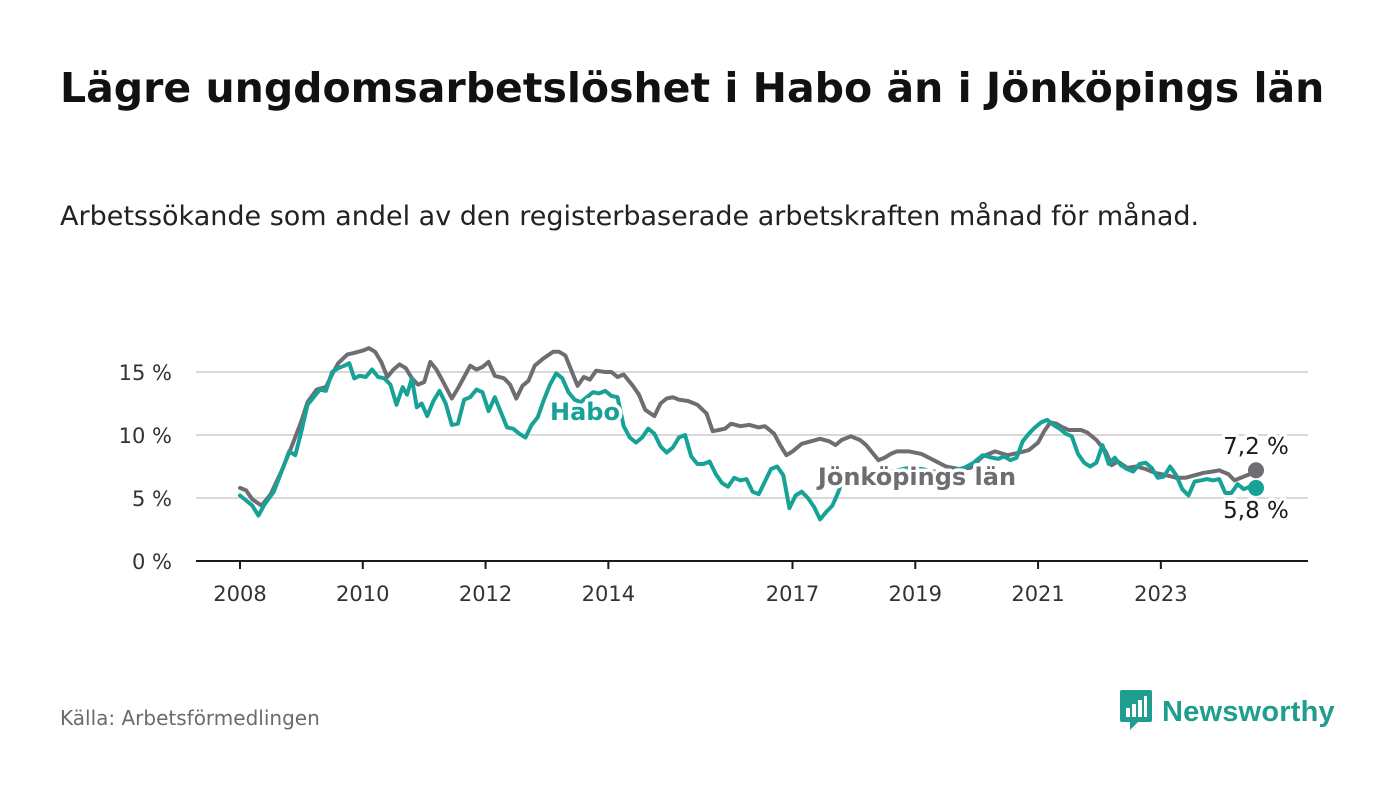 The height and width of the screenshot is (794, 1400). Describe the element at coordinates (920, 461) in the screenshot. I see `series-labels: Habo Jönköpings län 7,2 % 5,8 %` at that location.